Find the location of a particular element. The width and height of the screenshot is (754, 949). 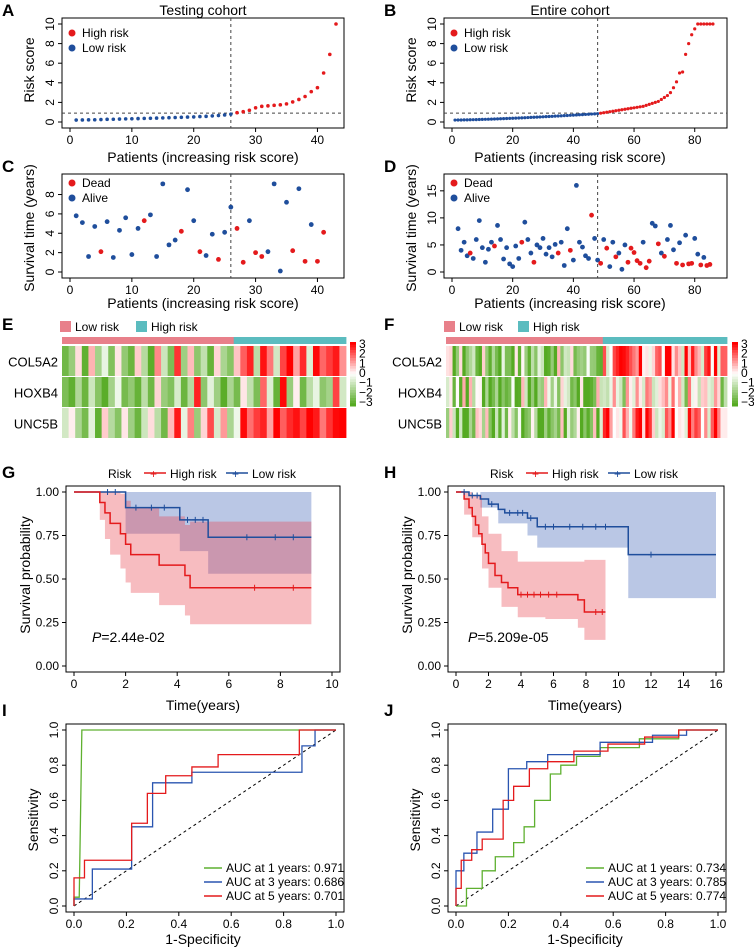

ylabel-i: Sensitivity is located at coordinates (33, 819).